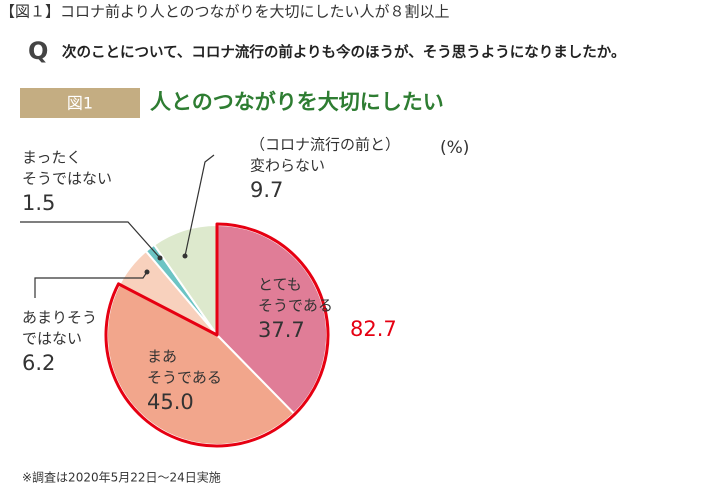 The image size is (708, 495). What do you see at coordinates (225, 12) in the screenshot?
I see `header-title: 【図１】コロナ前より人とのつながりを大切にしたい人が８割以上` at bounding box center [225, 12].